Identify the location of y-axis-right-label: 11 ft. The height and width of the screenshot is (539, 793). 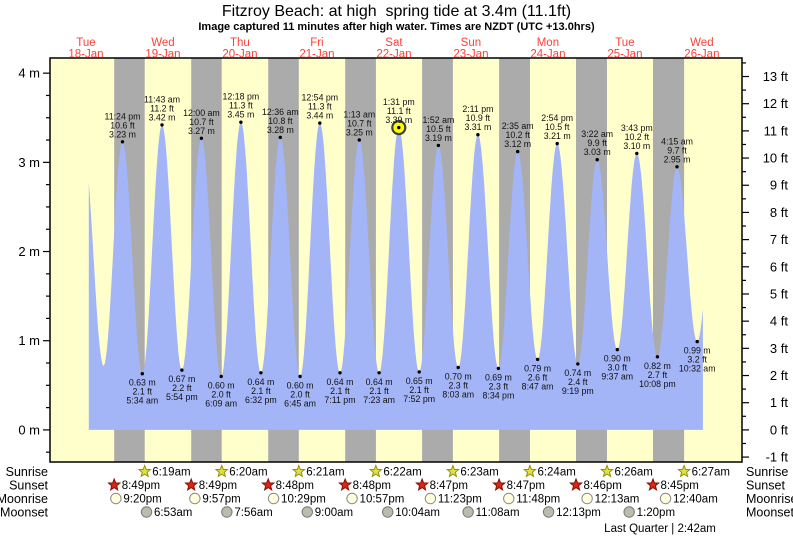
(776, 130).